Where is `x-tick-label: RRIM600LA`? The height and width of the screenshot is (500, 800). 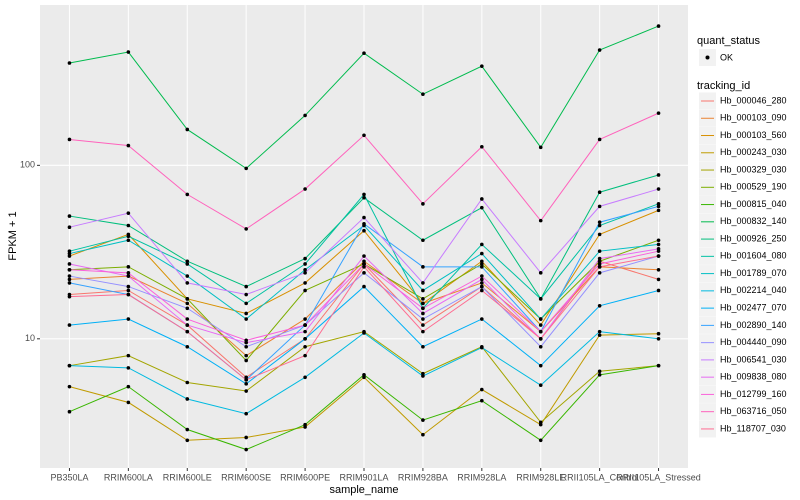 x-tick-label: RRIM600LA is located at coordinates (128, 477).